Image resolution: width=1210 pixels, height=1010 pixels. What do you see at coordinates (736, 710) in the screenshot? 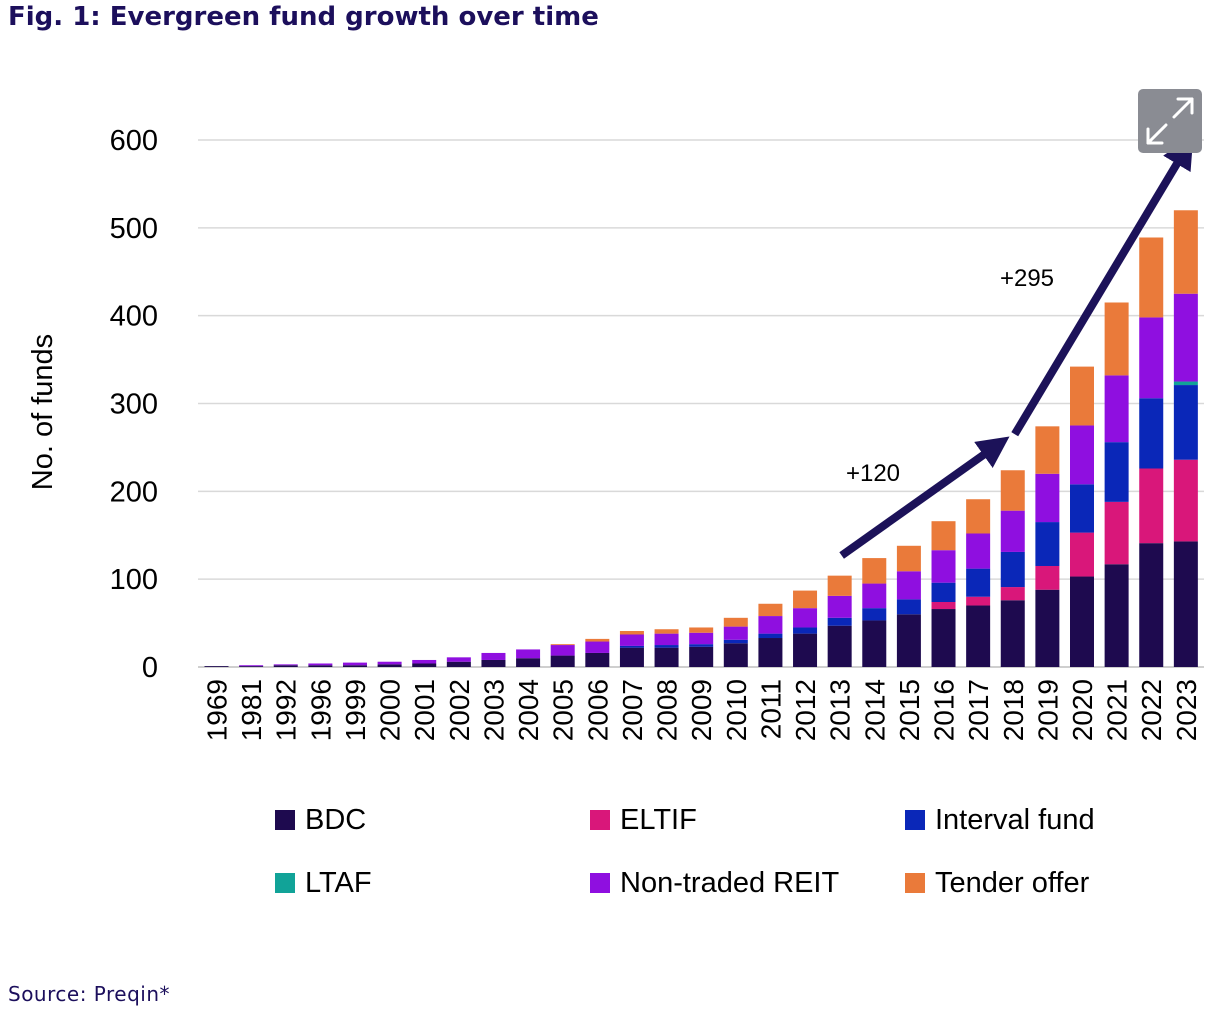
I see `x-tick-label: 2010` at bounding box center [736, 710].